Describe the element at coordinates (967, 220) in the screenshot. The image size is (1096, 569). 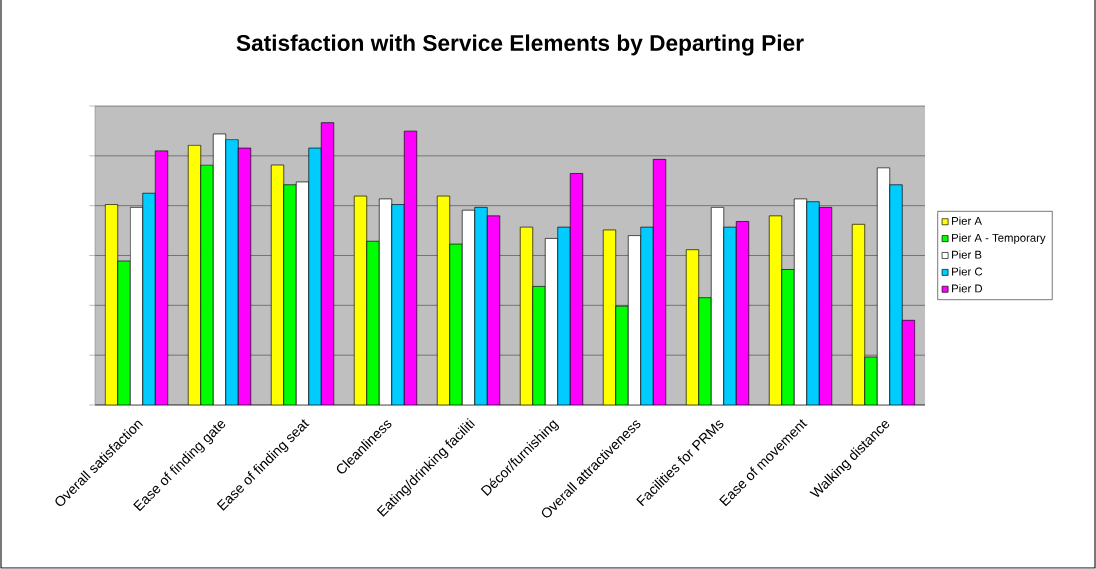
I see `legend-label: Pier A` at that location.